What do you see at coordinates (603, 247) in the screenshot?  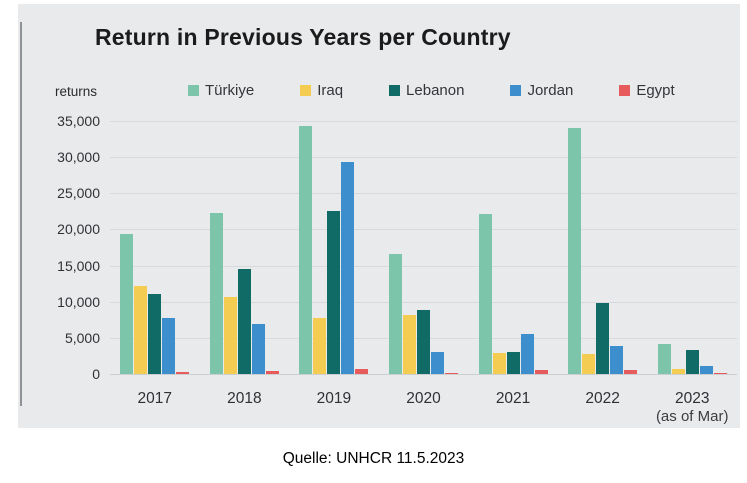 I see `bar-group-2022` at bounding box center [603, 247].